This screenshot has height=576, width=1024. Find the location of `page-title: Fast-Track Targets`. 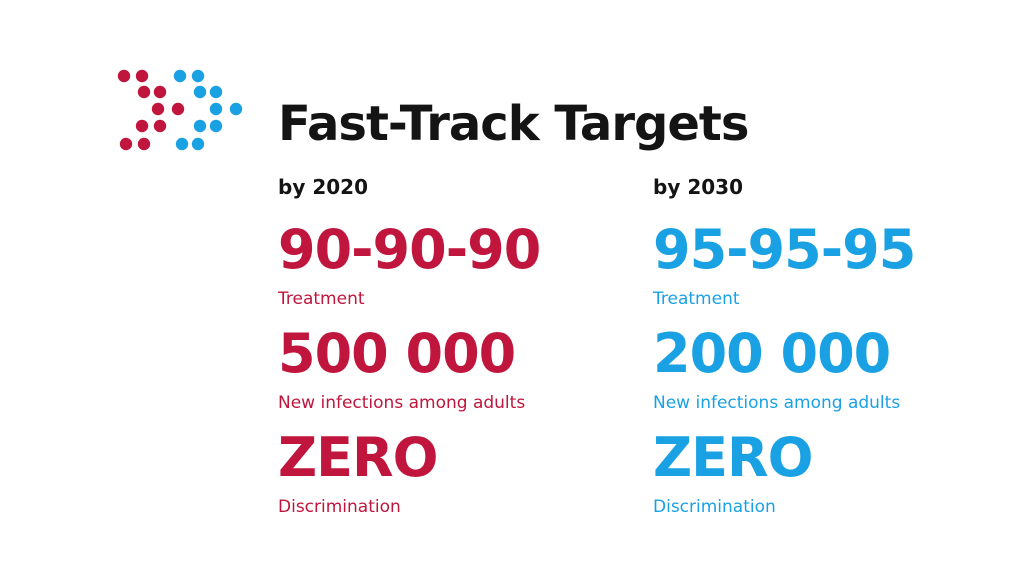

page-title: Fast-Track Targets is located at coordinates (513, 124).